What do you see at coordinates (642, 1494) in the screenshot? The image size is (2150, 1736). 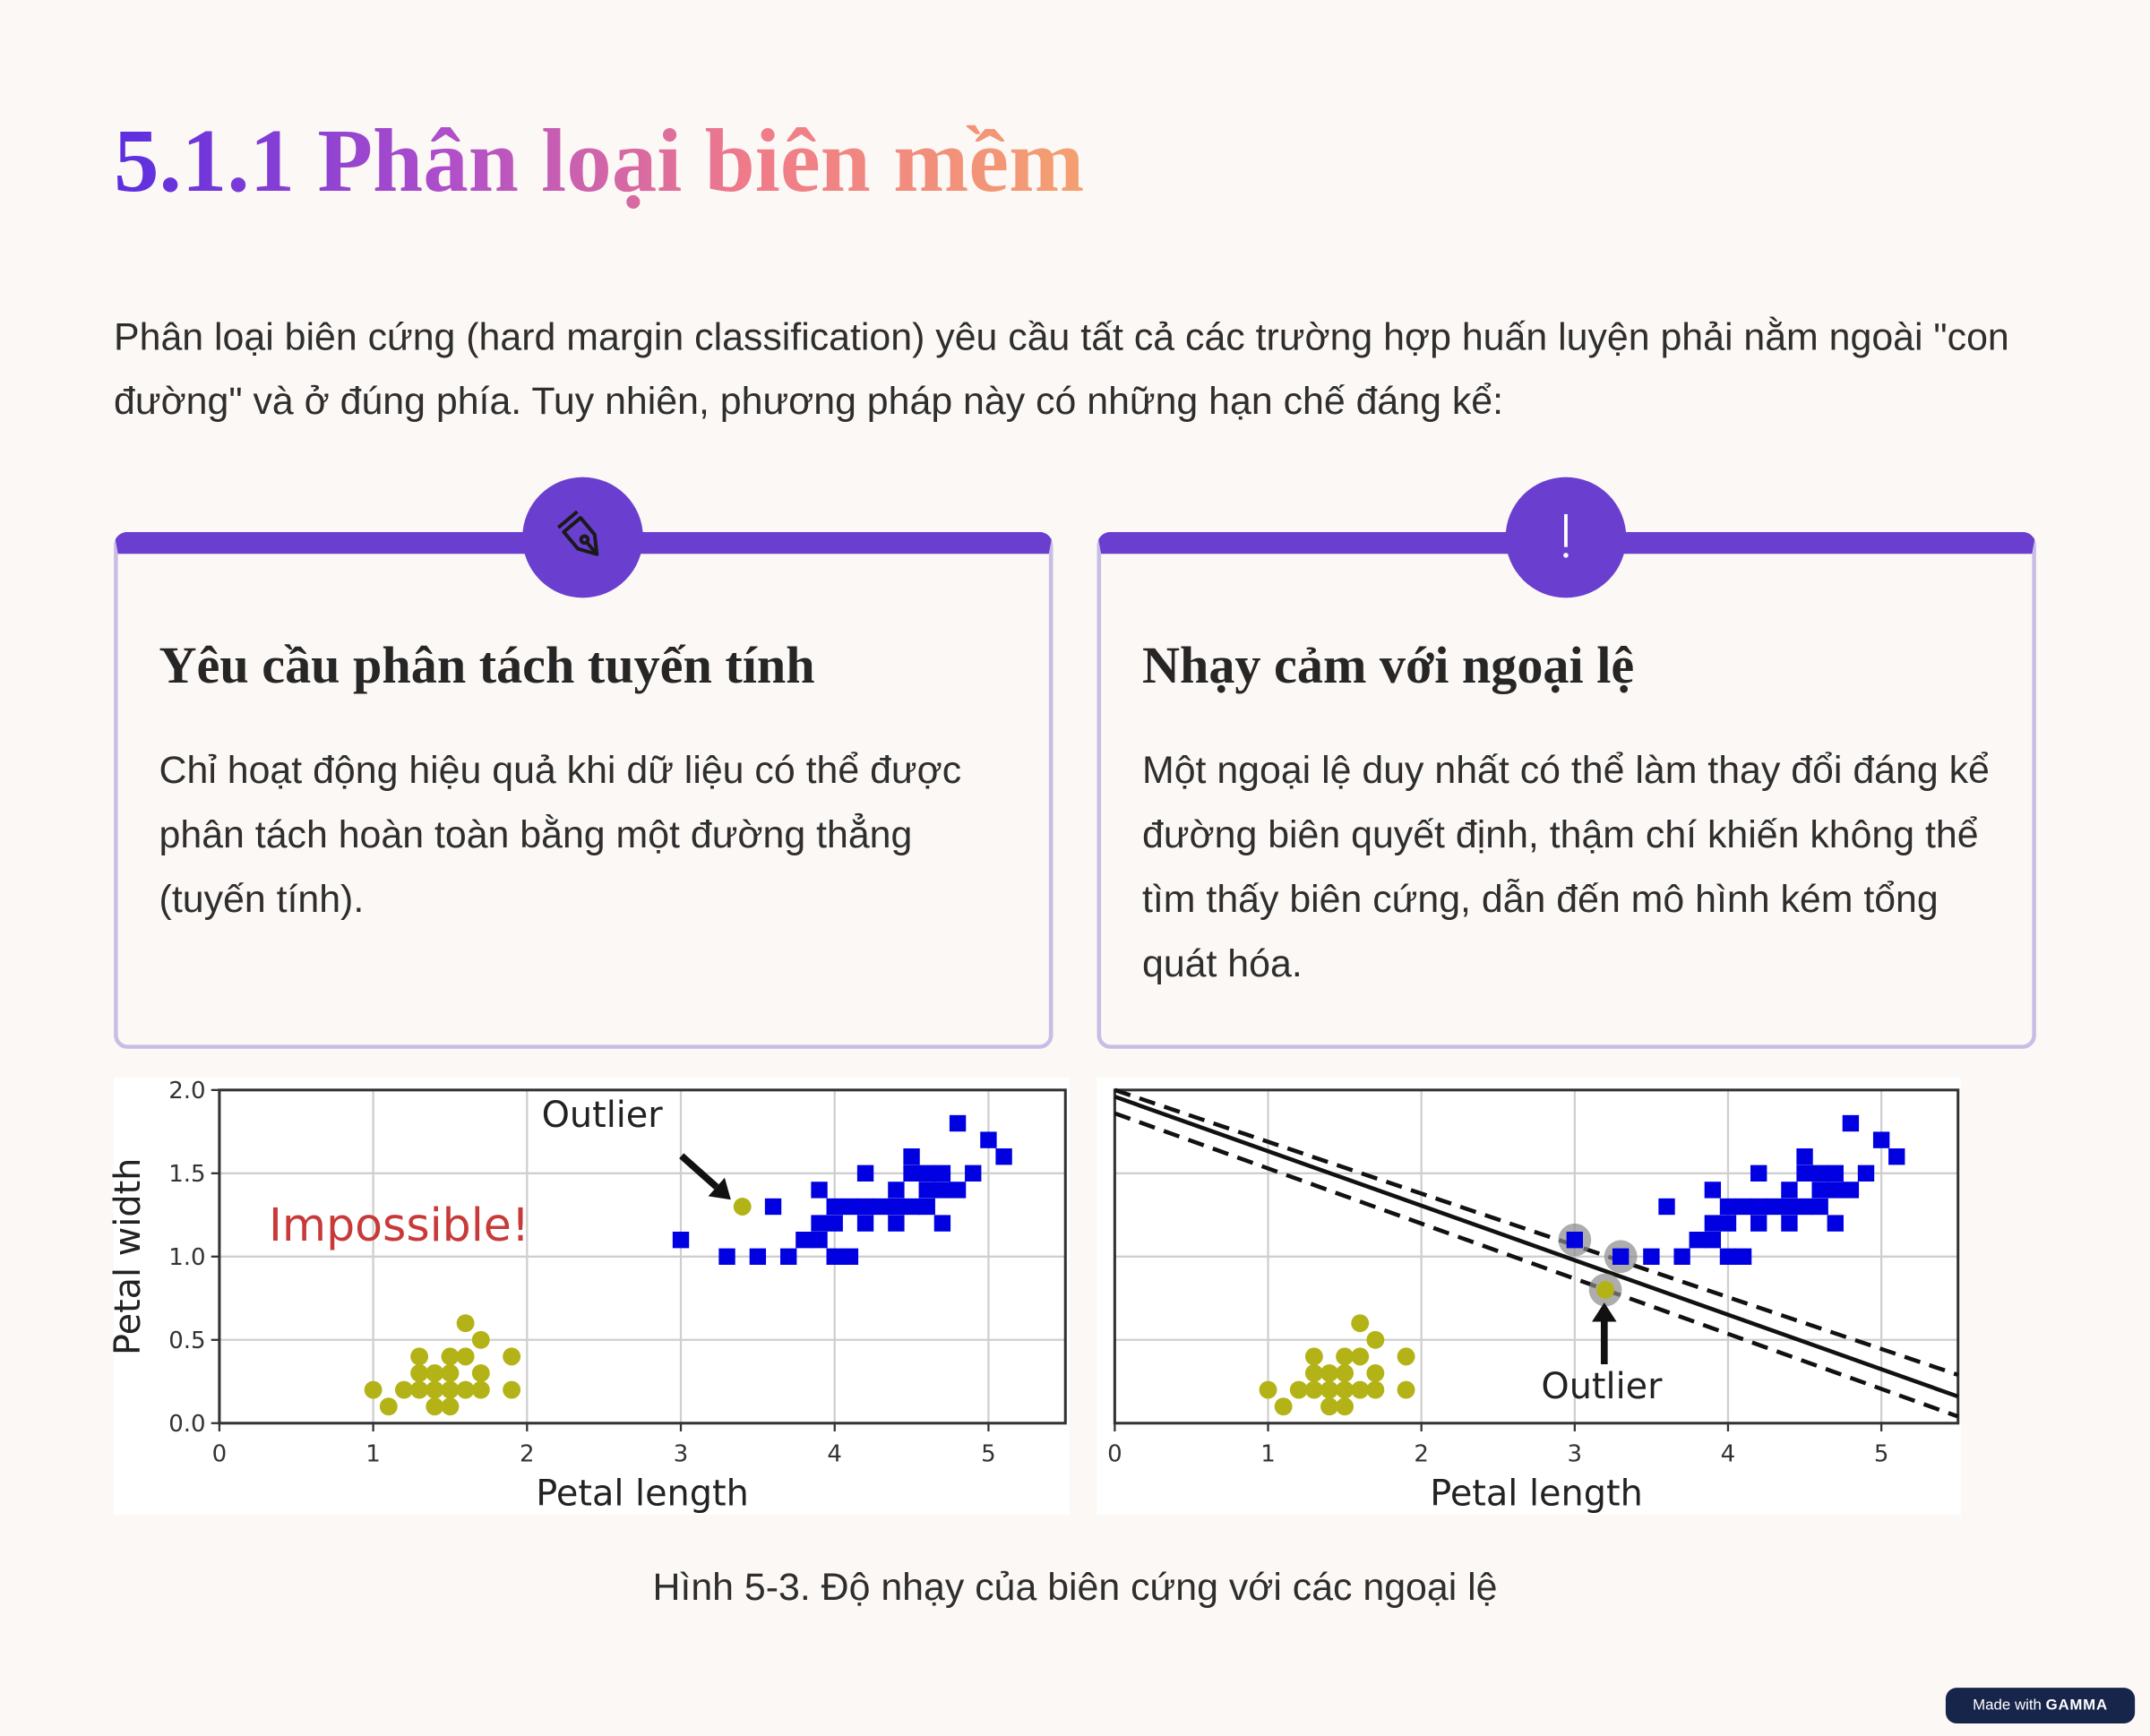 I see `x-axis-label: Petal length` at bounding box center [642, 1494].